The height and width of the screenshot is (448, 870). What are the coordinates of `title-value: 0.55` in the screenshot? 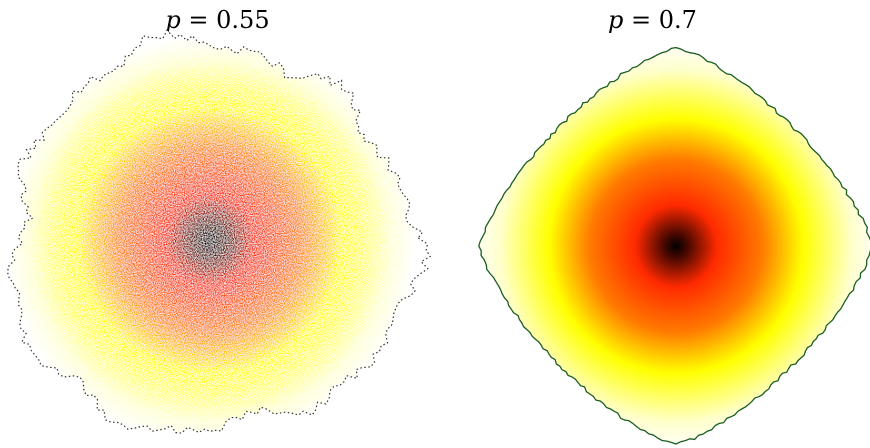 It's located at (243, 20).